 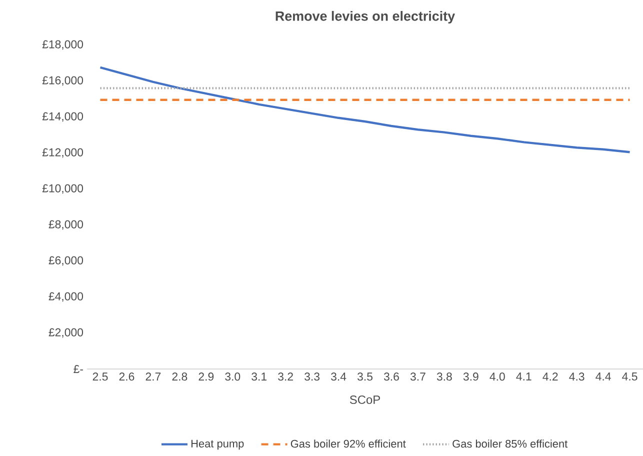 I want to click on y-tick-label: £8,000, so click(x=66, y=225).